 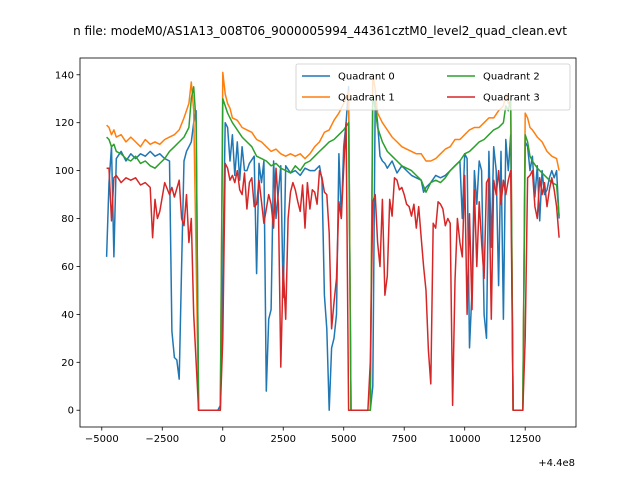 I want to click on y-tick-label: 0, so click(x=71, y=411).